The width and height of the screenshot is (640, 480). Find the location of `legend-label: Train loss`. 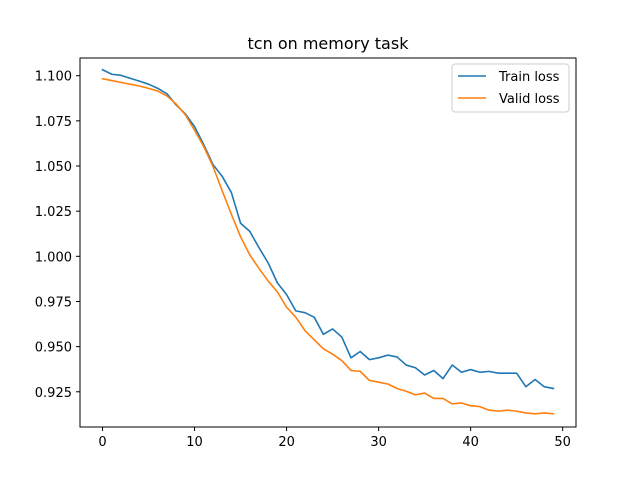

legend-label: Train loss is located at coordinates (529, 77).